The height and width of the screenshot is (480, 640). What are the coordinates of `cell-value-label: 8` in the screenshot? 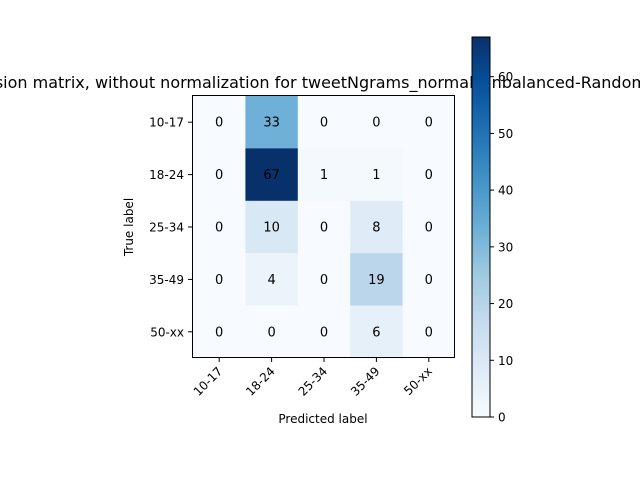 It's located at (376, 228).